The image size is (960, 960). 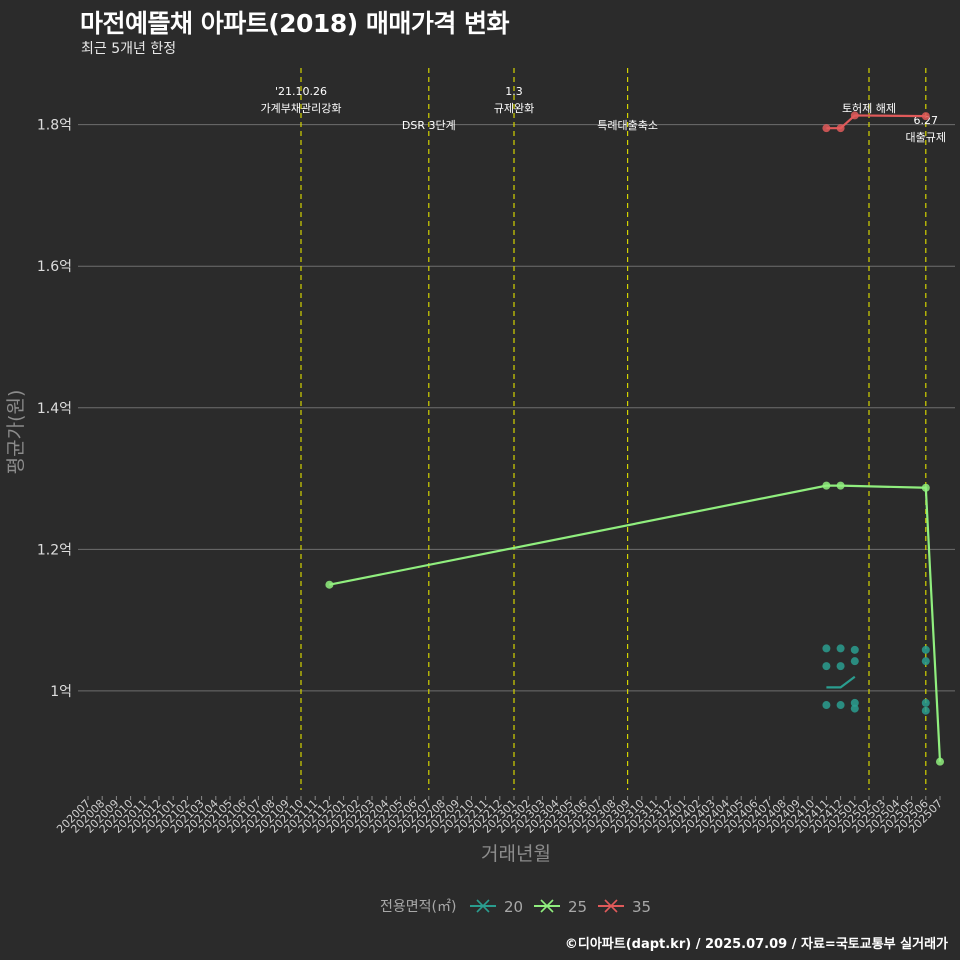 What do you see at coordinates (54, 267) in the screenshot?
I see `y-tick-label: 1.6억` at bounding box center [54, 267].